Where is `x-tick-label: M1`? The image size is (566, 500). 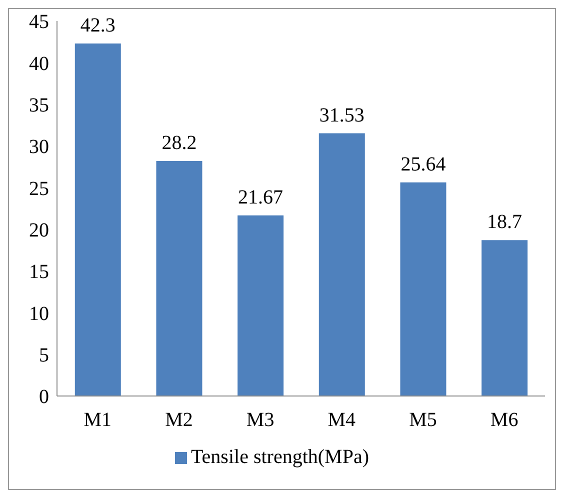
x-tick-label: M1 is located at coordinates (98, 420).